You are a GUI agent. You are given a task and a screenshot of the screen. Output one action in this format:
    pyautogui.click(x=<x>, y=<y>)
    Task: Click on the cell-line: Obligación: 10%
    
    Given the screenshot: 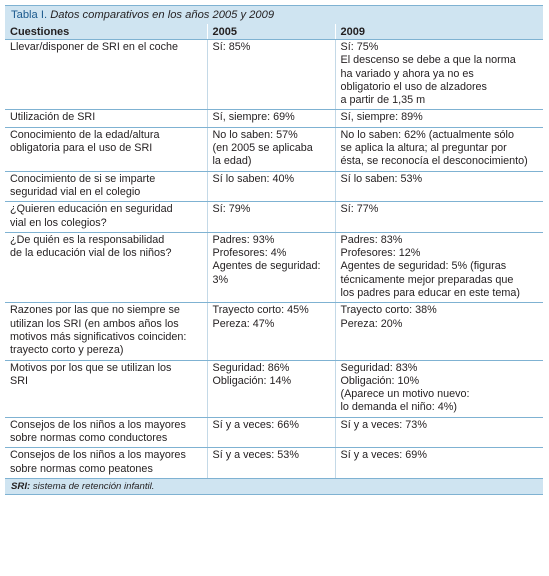 What is the action you would take?
    pyautogui.click(x=380, y=380)
    